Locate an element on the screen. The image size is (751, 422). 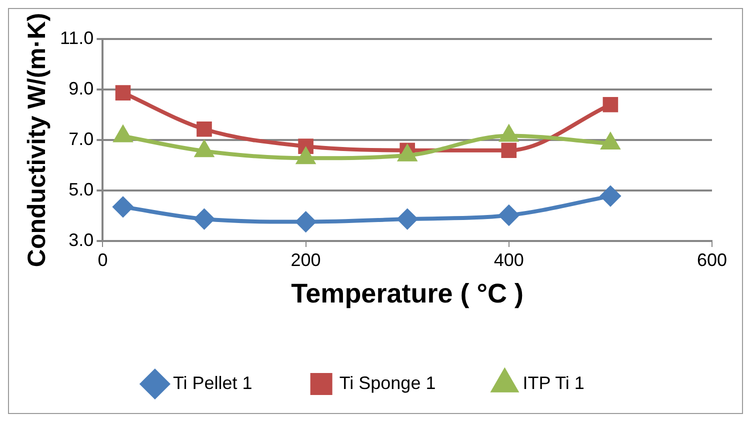
x-tick-label: 0 is located at coordinates (103, 260).